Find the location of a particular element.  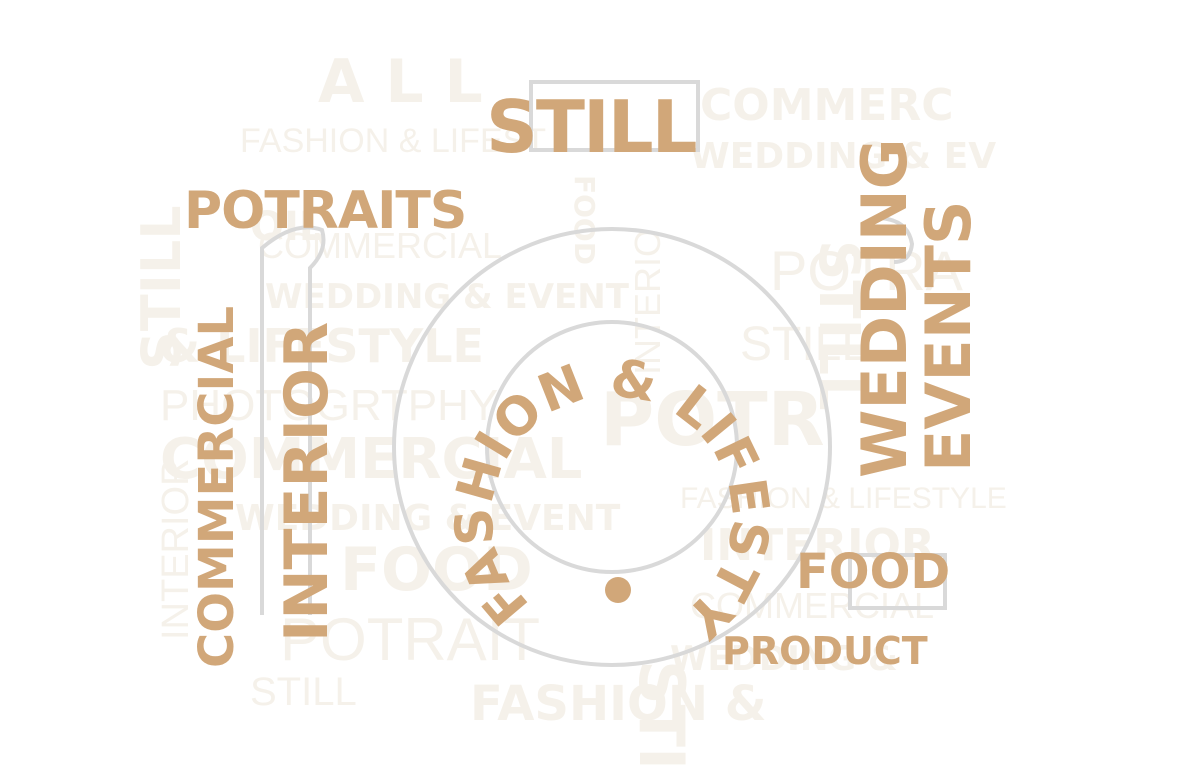

bg-word: FASHION & LIFESTYLE is located at coordinates (843, 498).